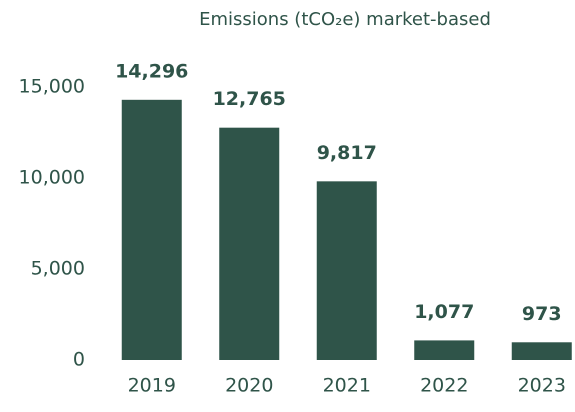 This screenshot has width=575, height=412. What do you see at coordinates (444, 312) in the screenshot?
I see `value-label: 1,077` at bounding box center [444, 312].